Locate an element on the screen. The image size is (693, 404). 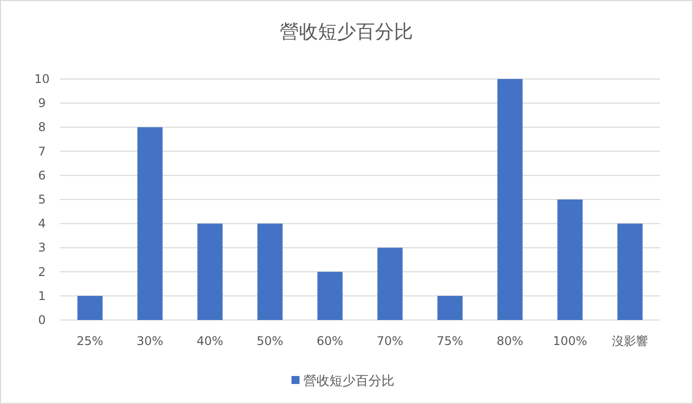
x-tick-label: 沒影響 is located at coordinates (630, 341).